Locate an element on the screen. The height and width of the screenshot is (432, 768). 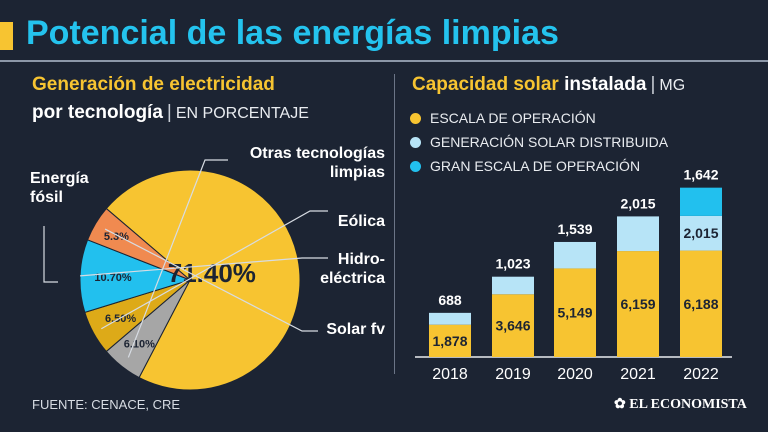
brand-logo: ✿ EL ECONOMISTA is located at coordinates (680, 404).